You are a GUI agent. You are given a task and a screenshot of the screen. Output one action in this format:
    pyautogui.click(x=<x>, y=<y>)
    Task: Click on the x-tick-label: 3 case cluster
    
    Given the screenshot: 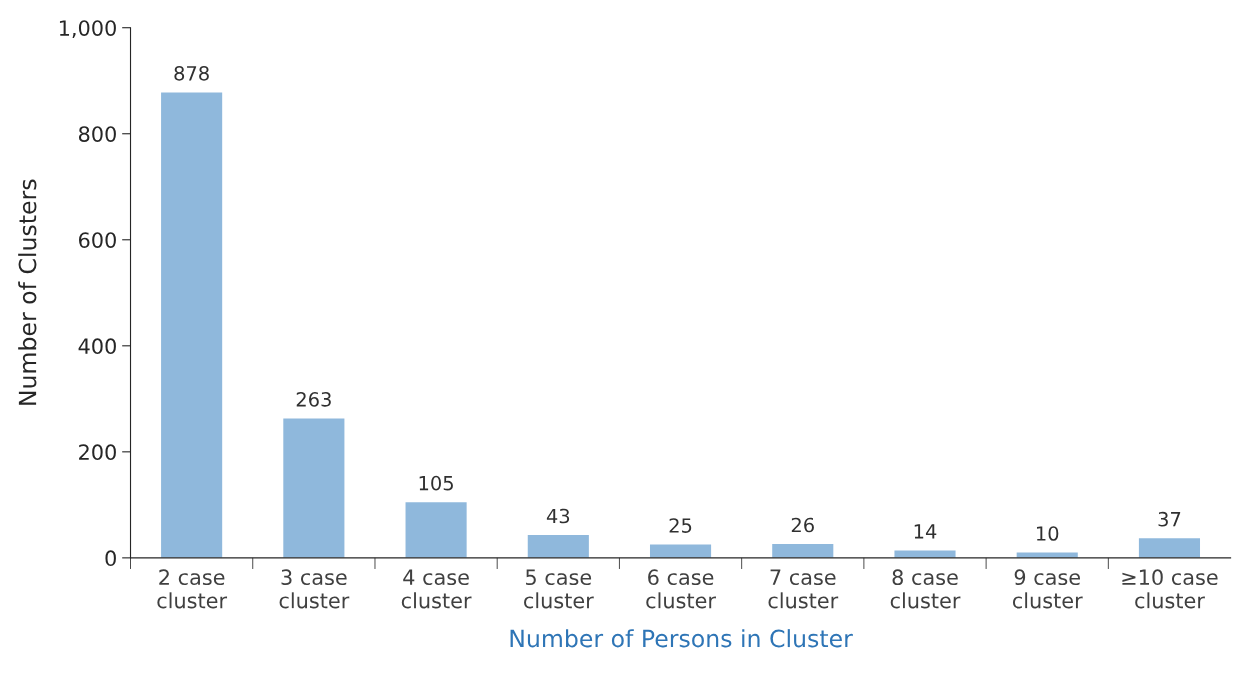 What is the action you would take?
    pyautogui.click(x=314, y=589)
    